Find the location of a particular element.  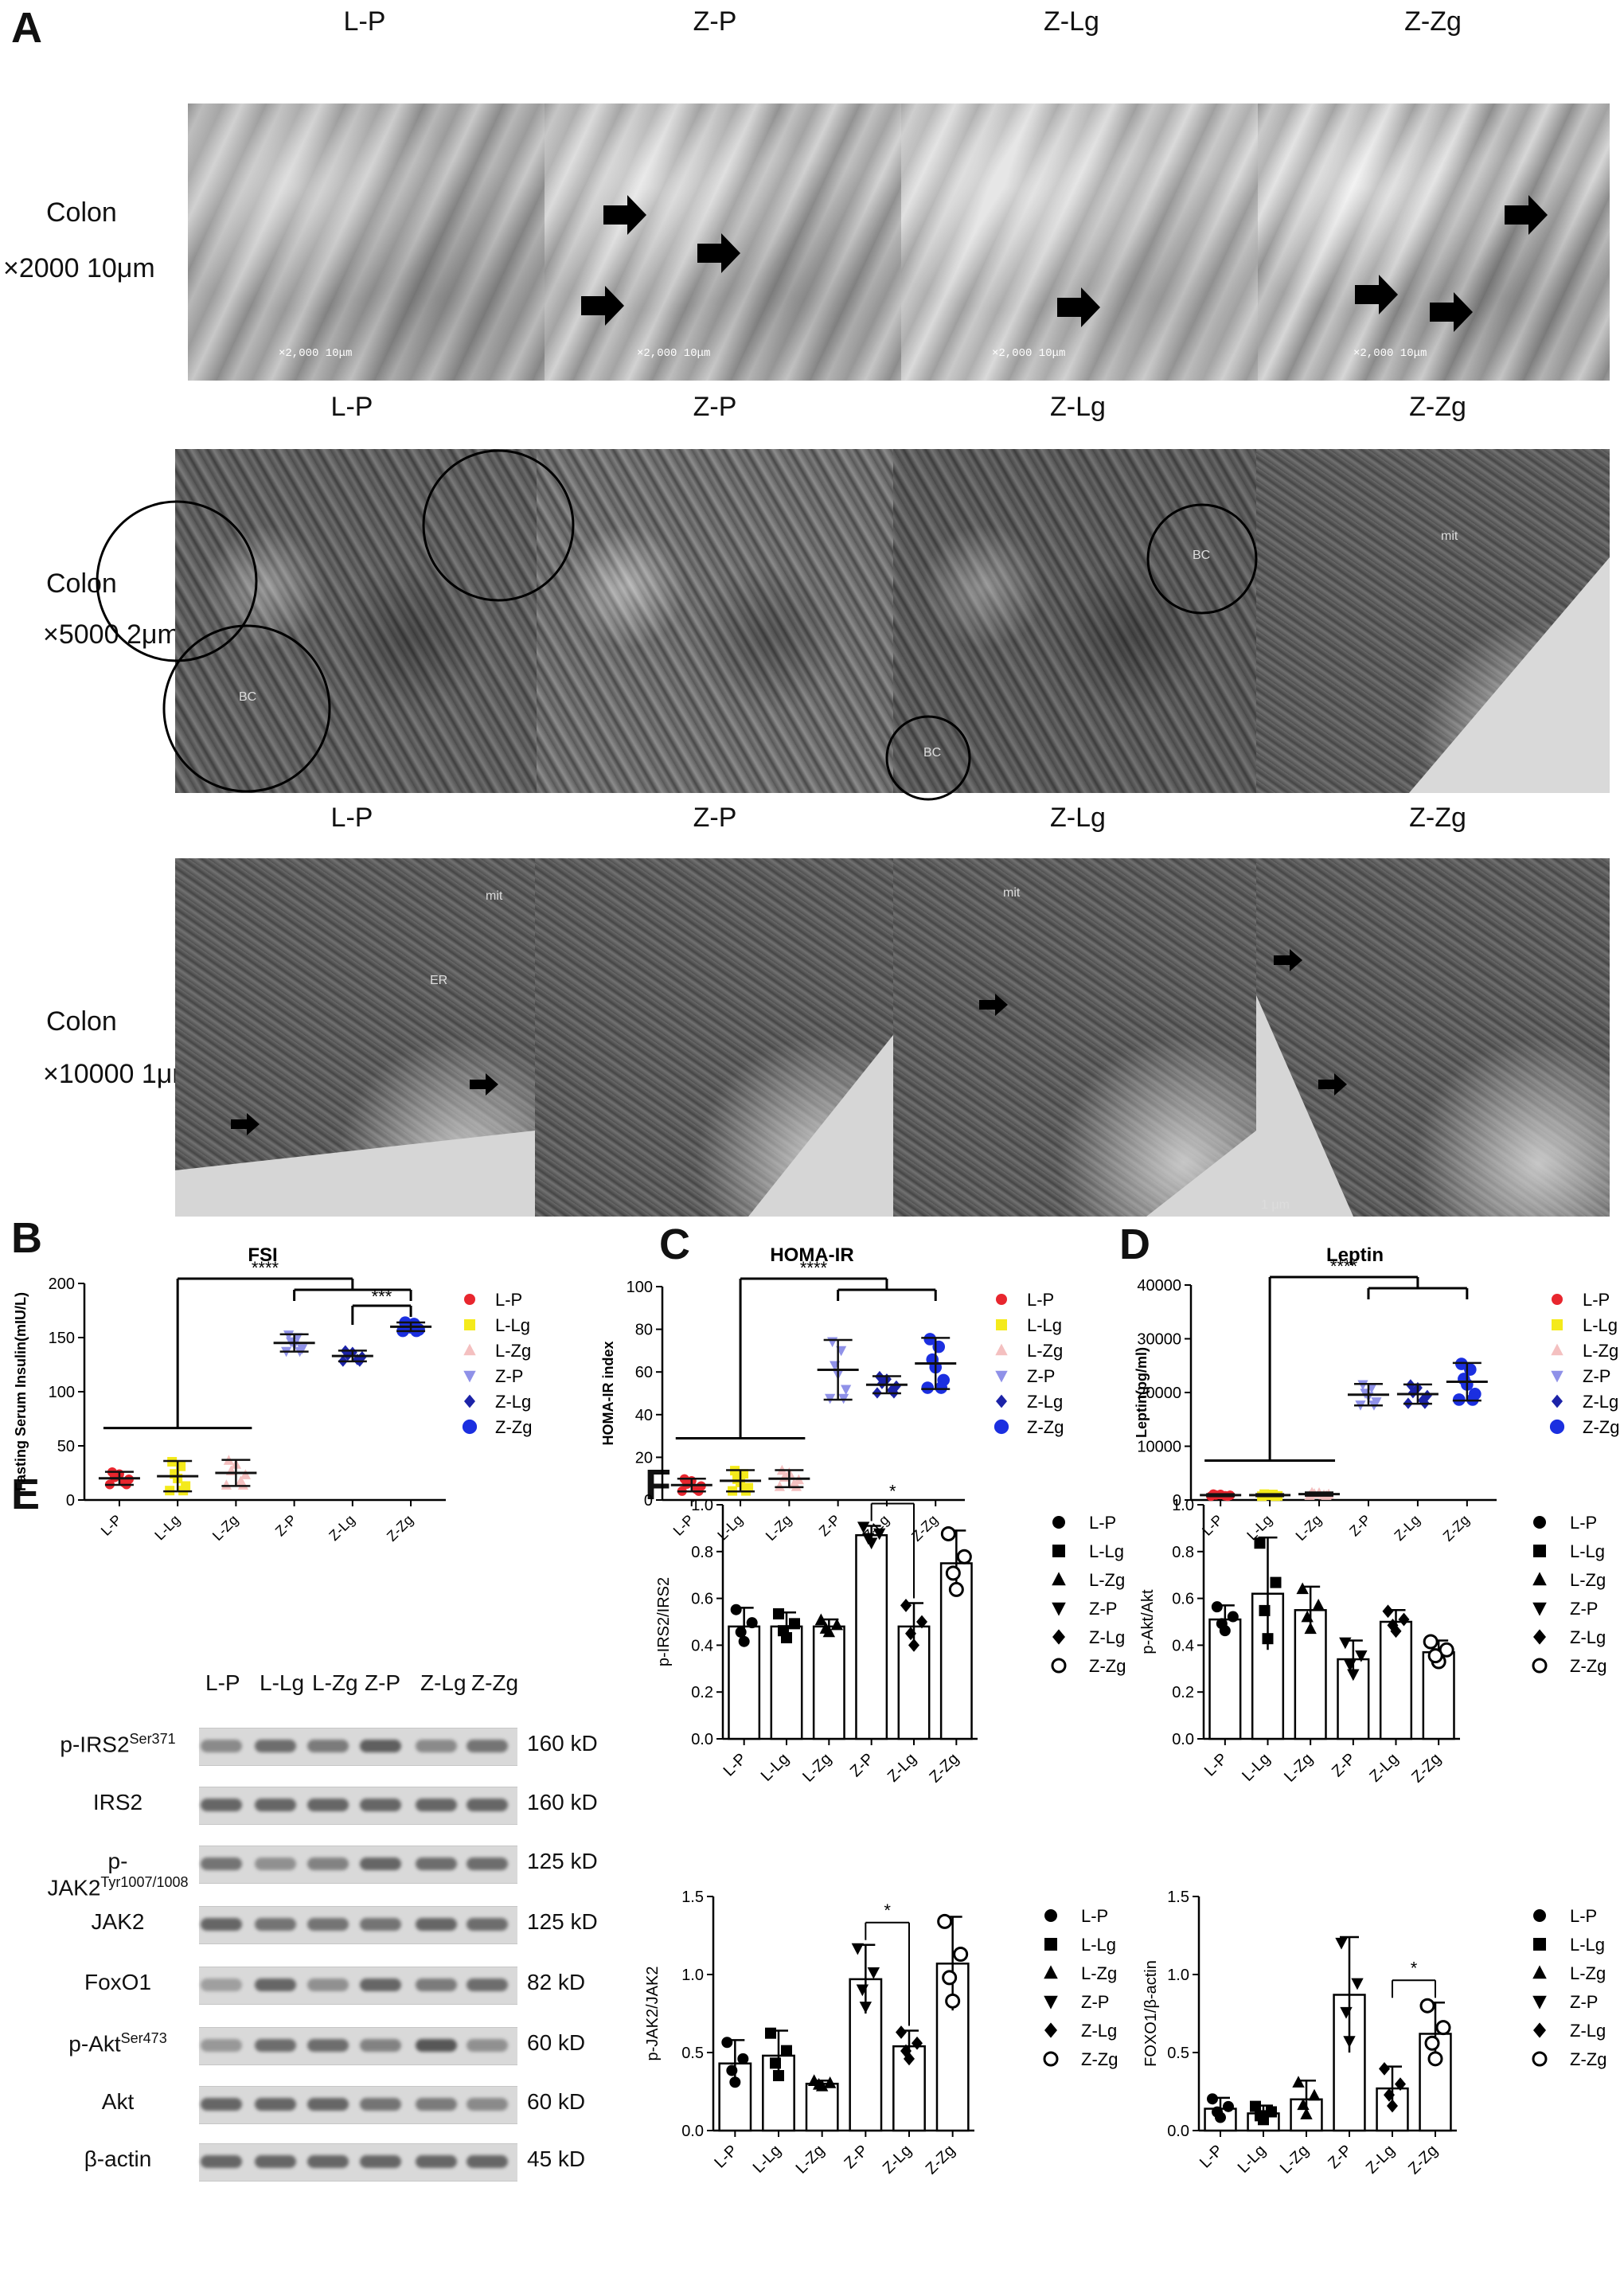

wb-protein-label: p-JAK2Tyr1007/1008 is located at coordinates (118, 1875).